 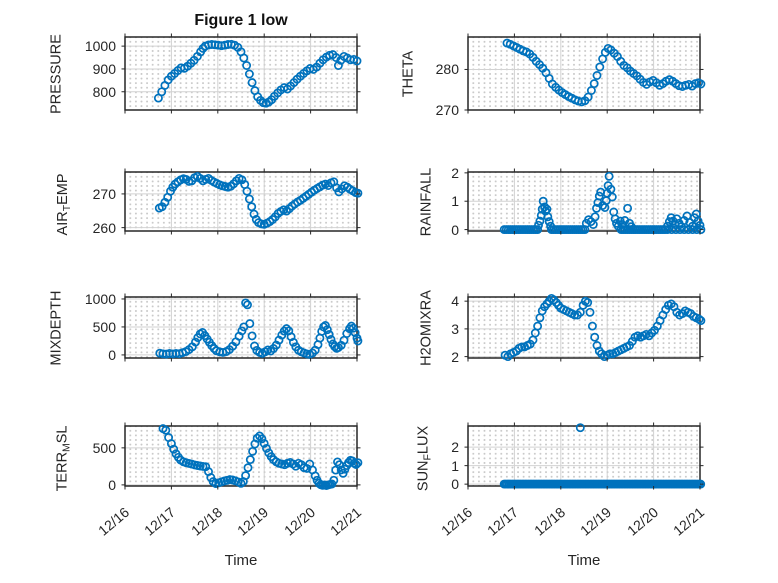 I want to click on x-axis-label-left: Time, so click(x=241, y=560).